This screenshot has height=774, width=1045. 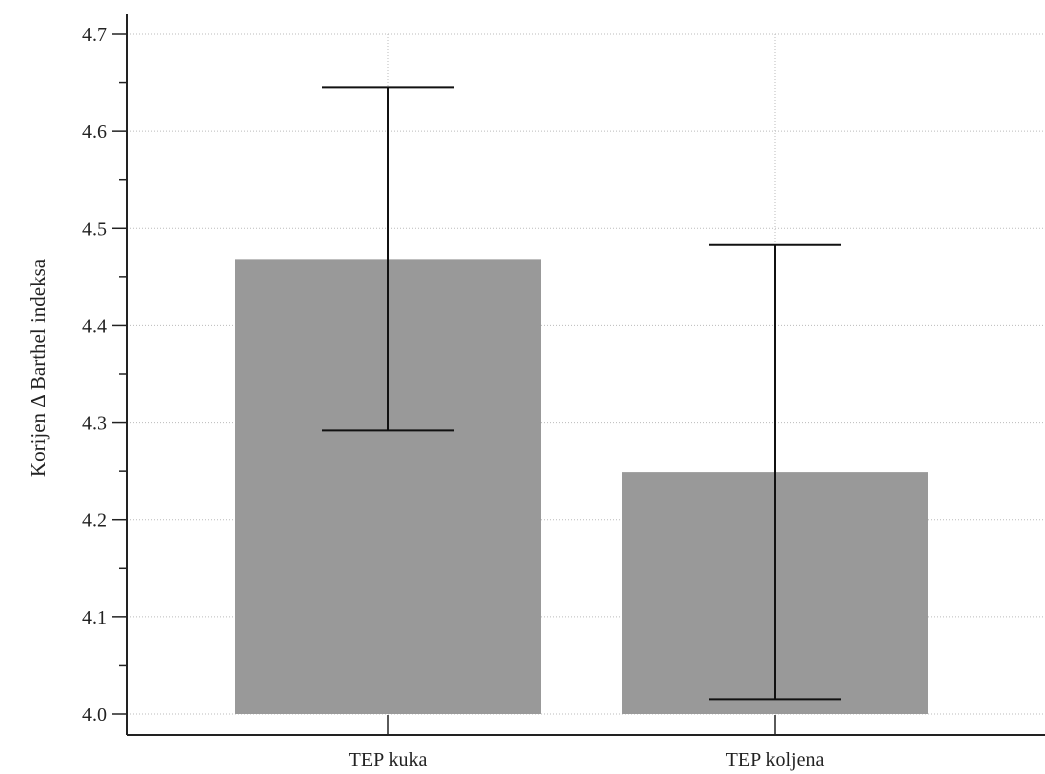 What do you see at coordinates (94, 35) in the screenshot?
I see `y-tick-label: 4.7` at bounding box center [94, 35].